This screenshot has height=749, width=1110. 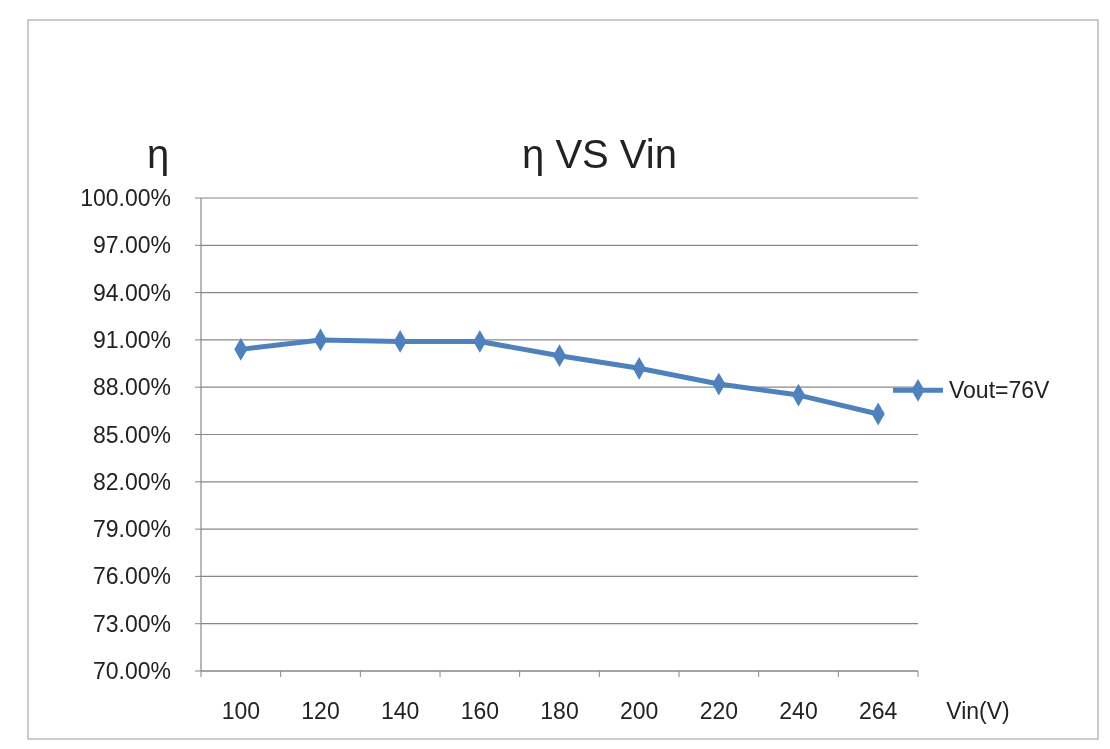 What do you see at coordinates (131, 339) in the screenshot?
I see `y-tick-label: 91.00%` at bounding box center [131, 339].